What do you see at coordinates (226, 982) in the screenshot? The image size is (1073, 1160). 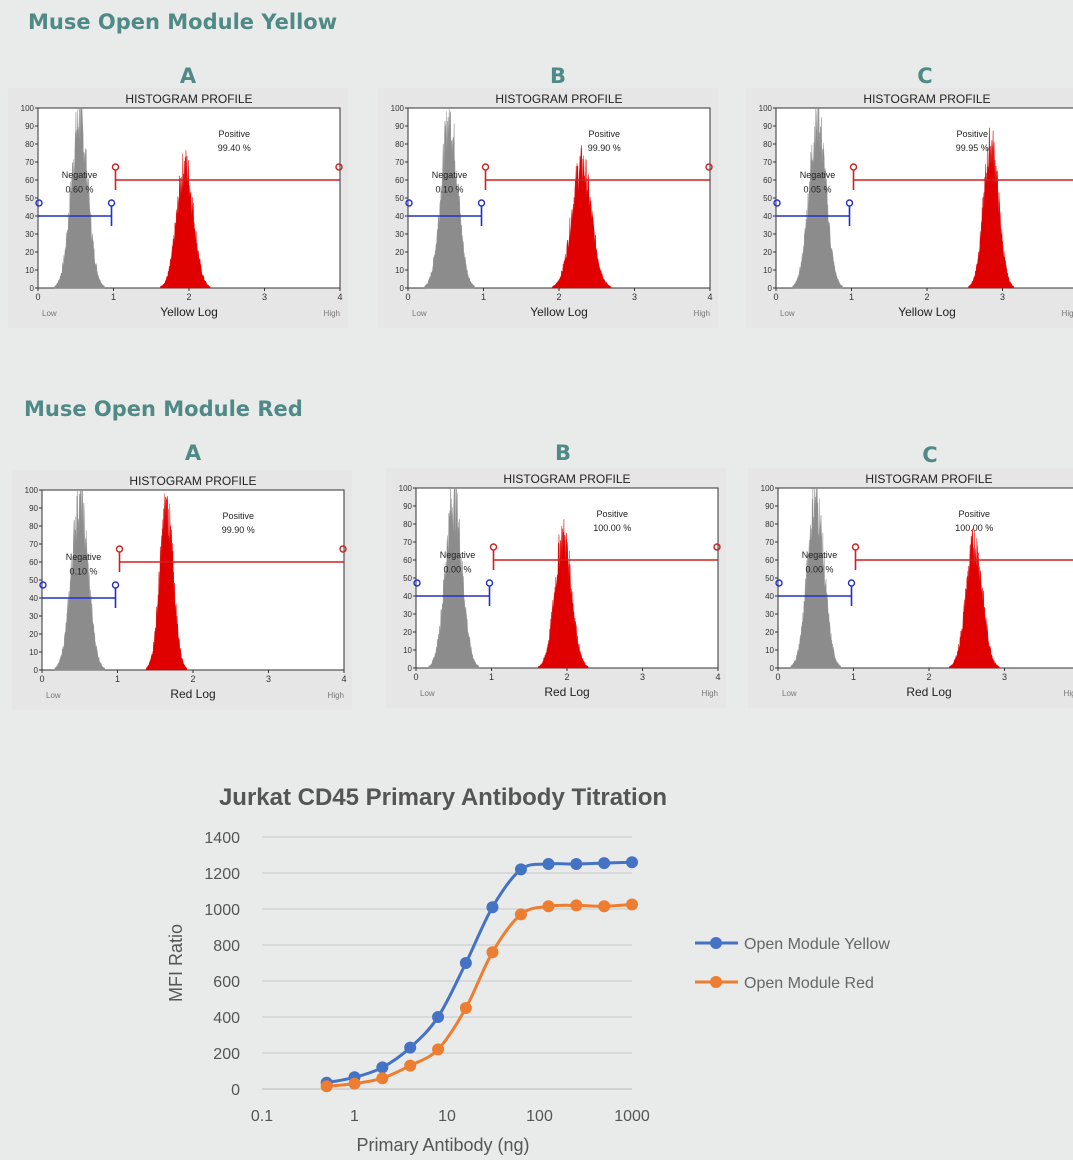 I see `y-tick-label: 600` at bounding box center [226, 982].